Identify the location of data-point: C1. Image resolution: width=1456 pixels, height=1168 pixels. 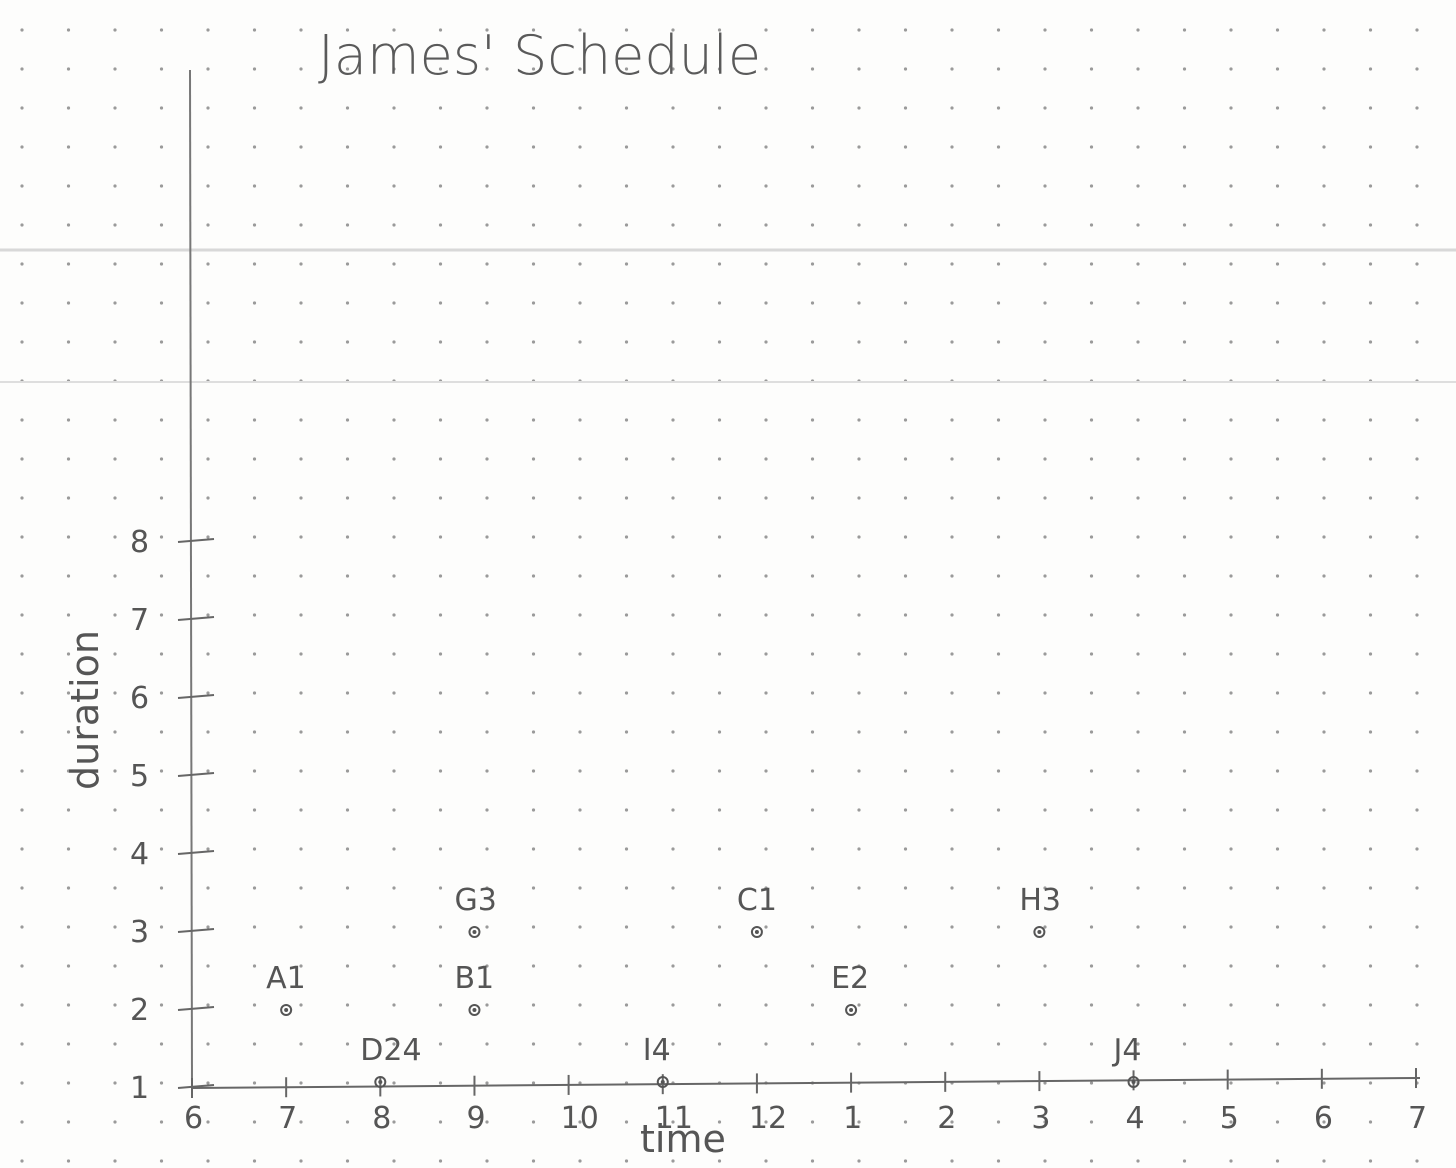
(757, 910).